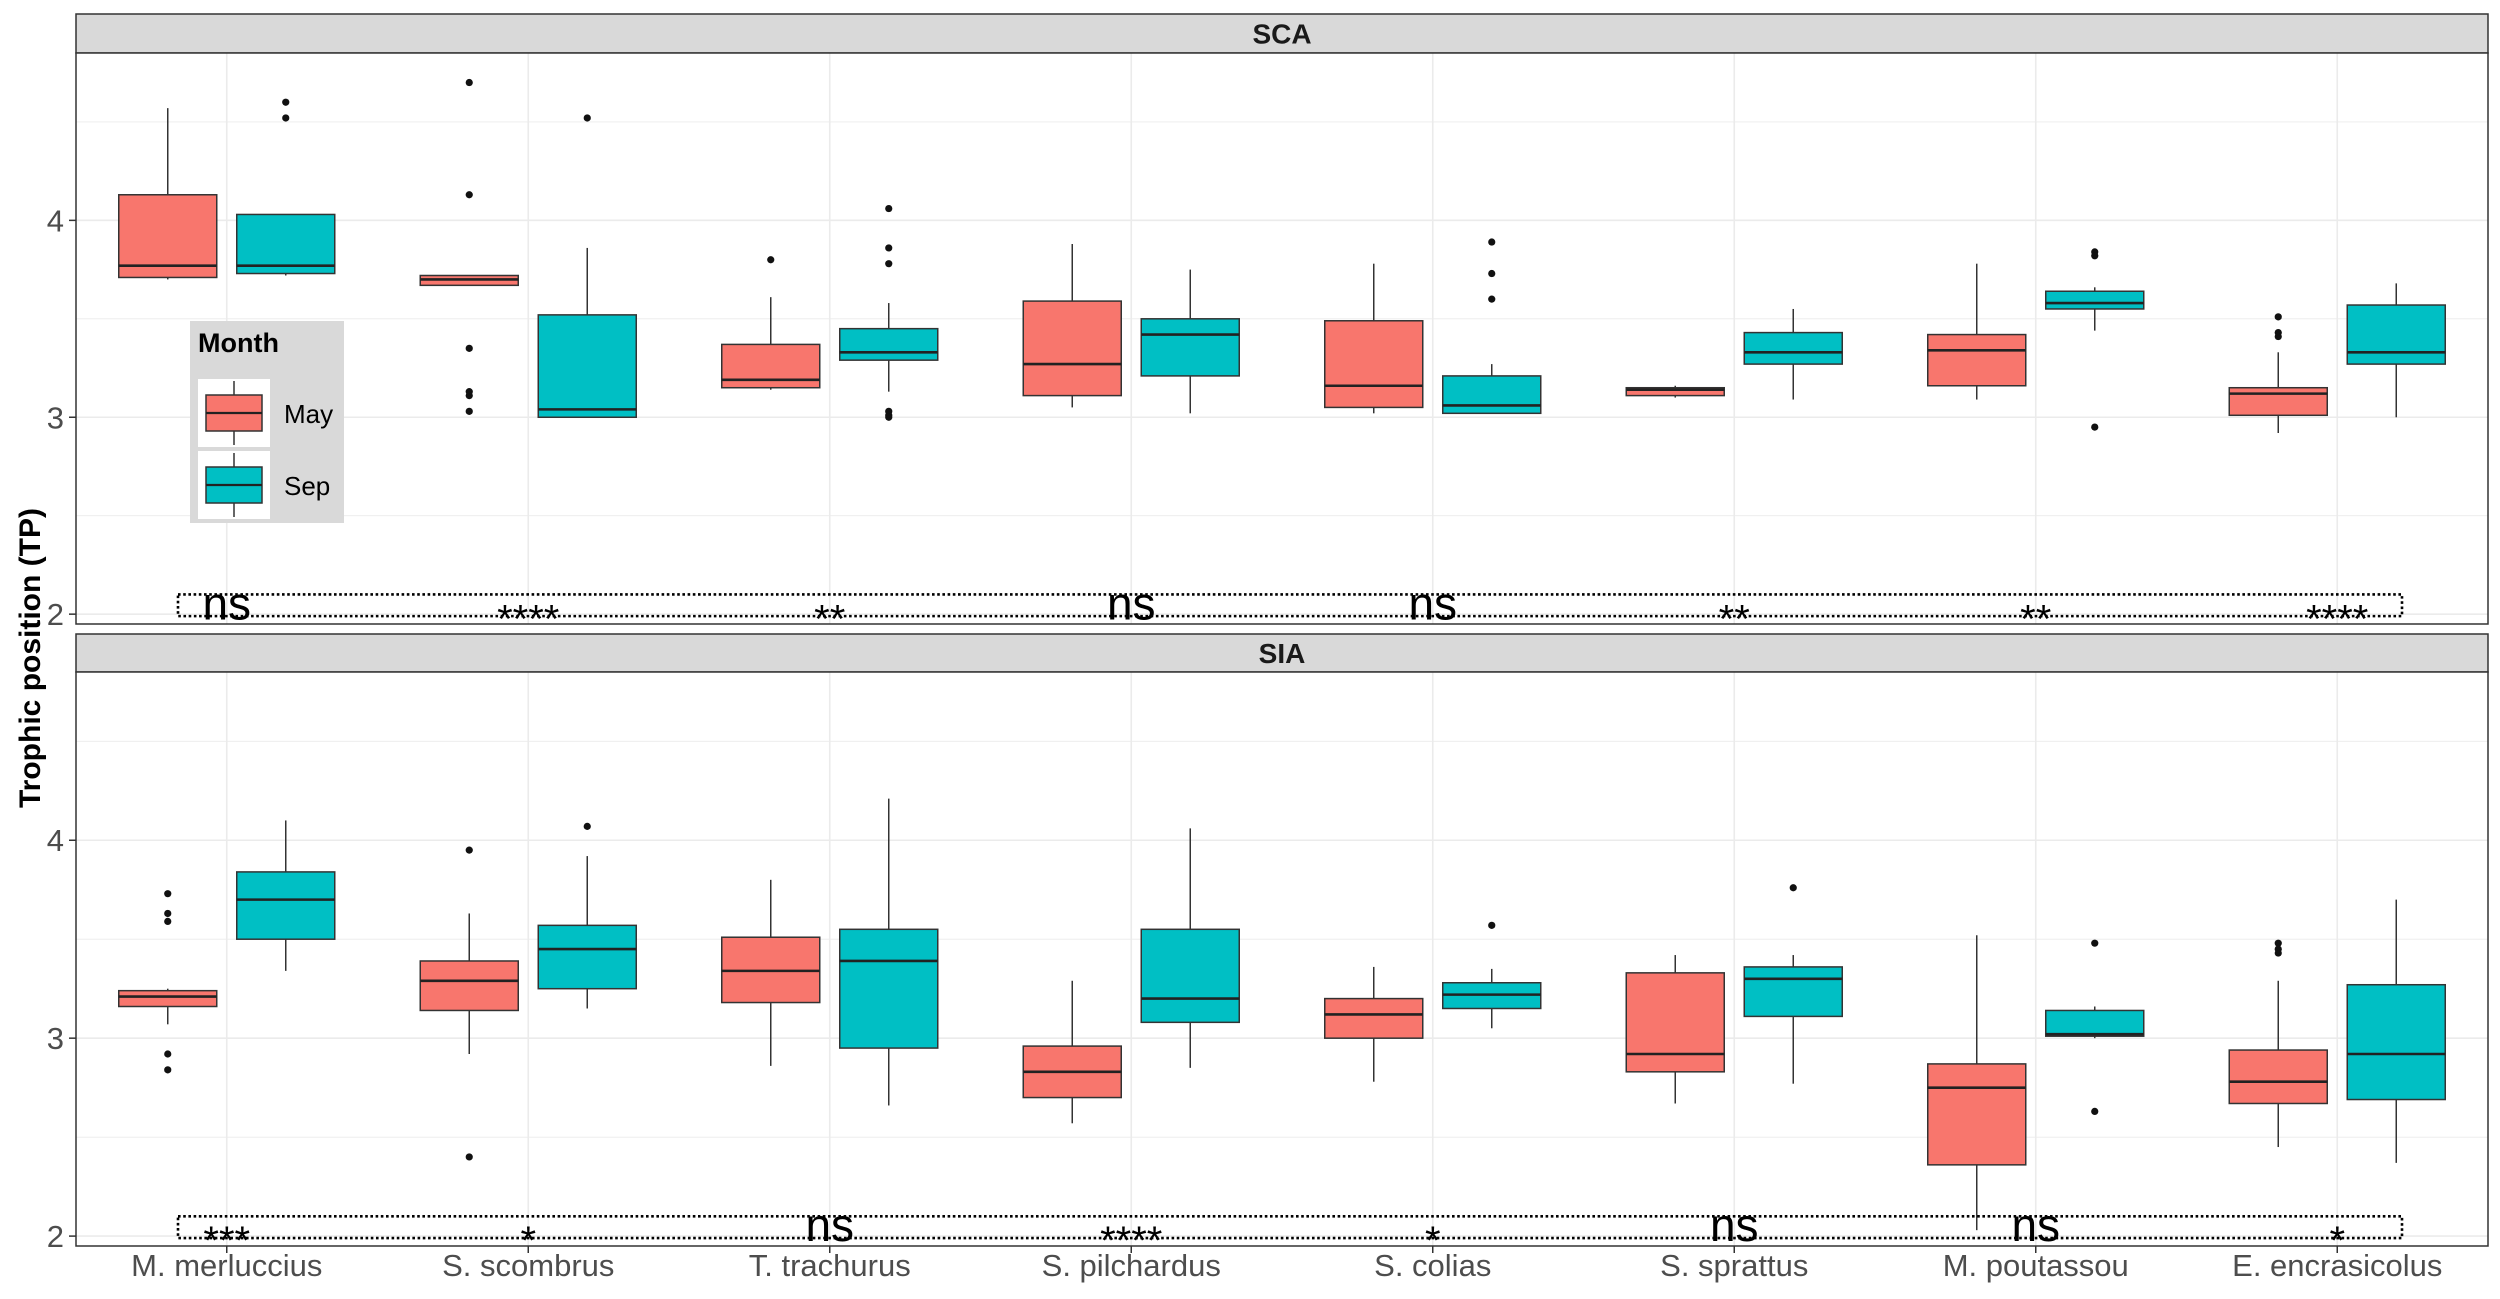 The image size is (2500, 1299). Describe the element at coordinates (1282, 33) in the screenshot. I see `facet-strip-sca` at that location.